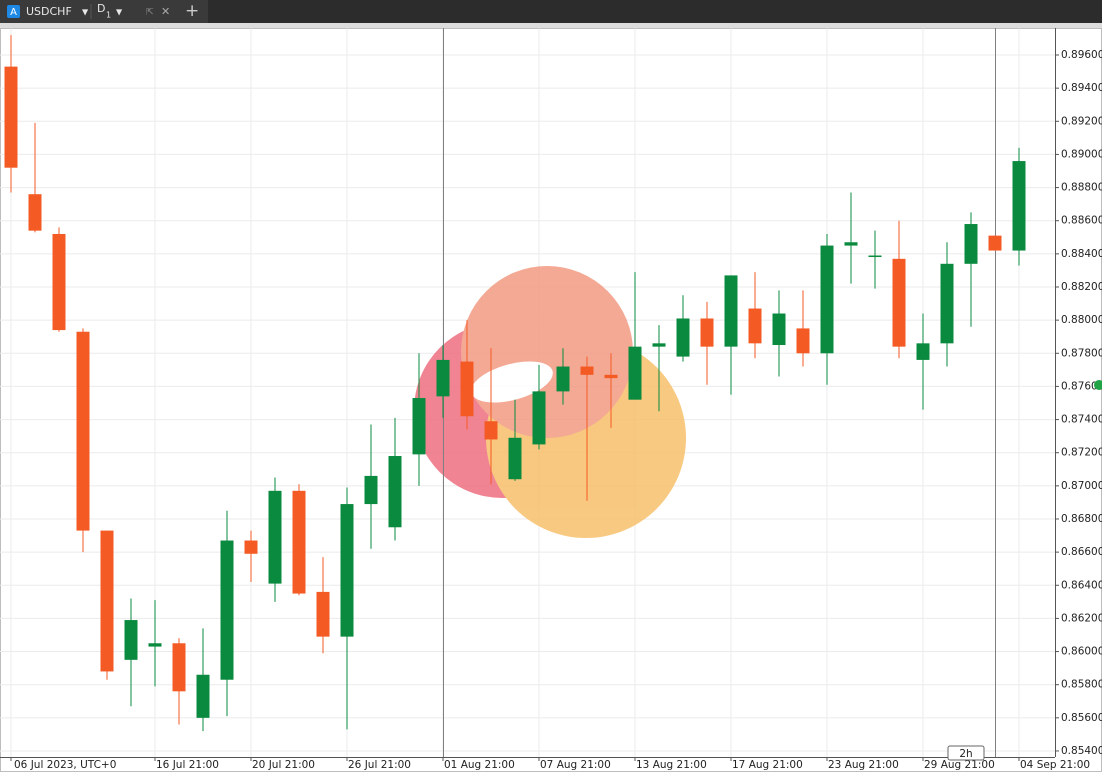 The image size is (1102, 772). I want to click on price-marker, so click(1098, 385).